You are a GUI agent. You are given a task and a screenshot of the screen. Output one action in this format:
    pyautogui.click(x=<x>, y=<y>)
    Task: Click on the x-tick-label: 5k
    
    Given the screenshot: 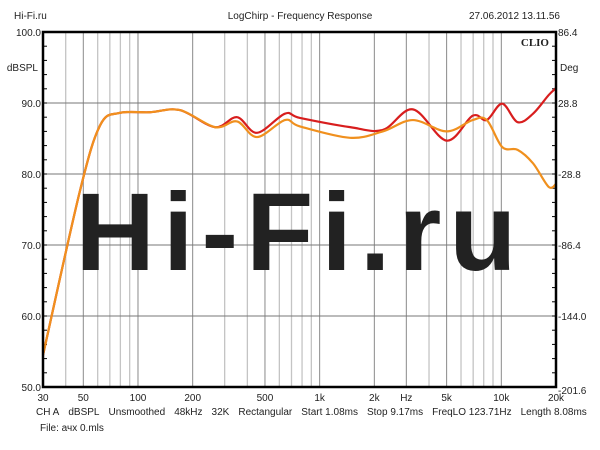 What is the action you would take?
    pyautogui.click(x=447, y=398)
    